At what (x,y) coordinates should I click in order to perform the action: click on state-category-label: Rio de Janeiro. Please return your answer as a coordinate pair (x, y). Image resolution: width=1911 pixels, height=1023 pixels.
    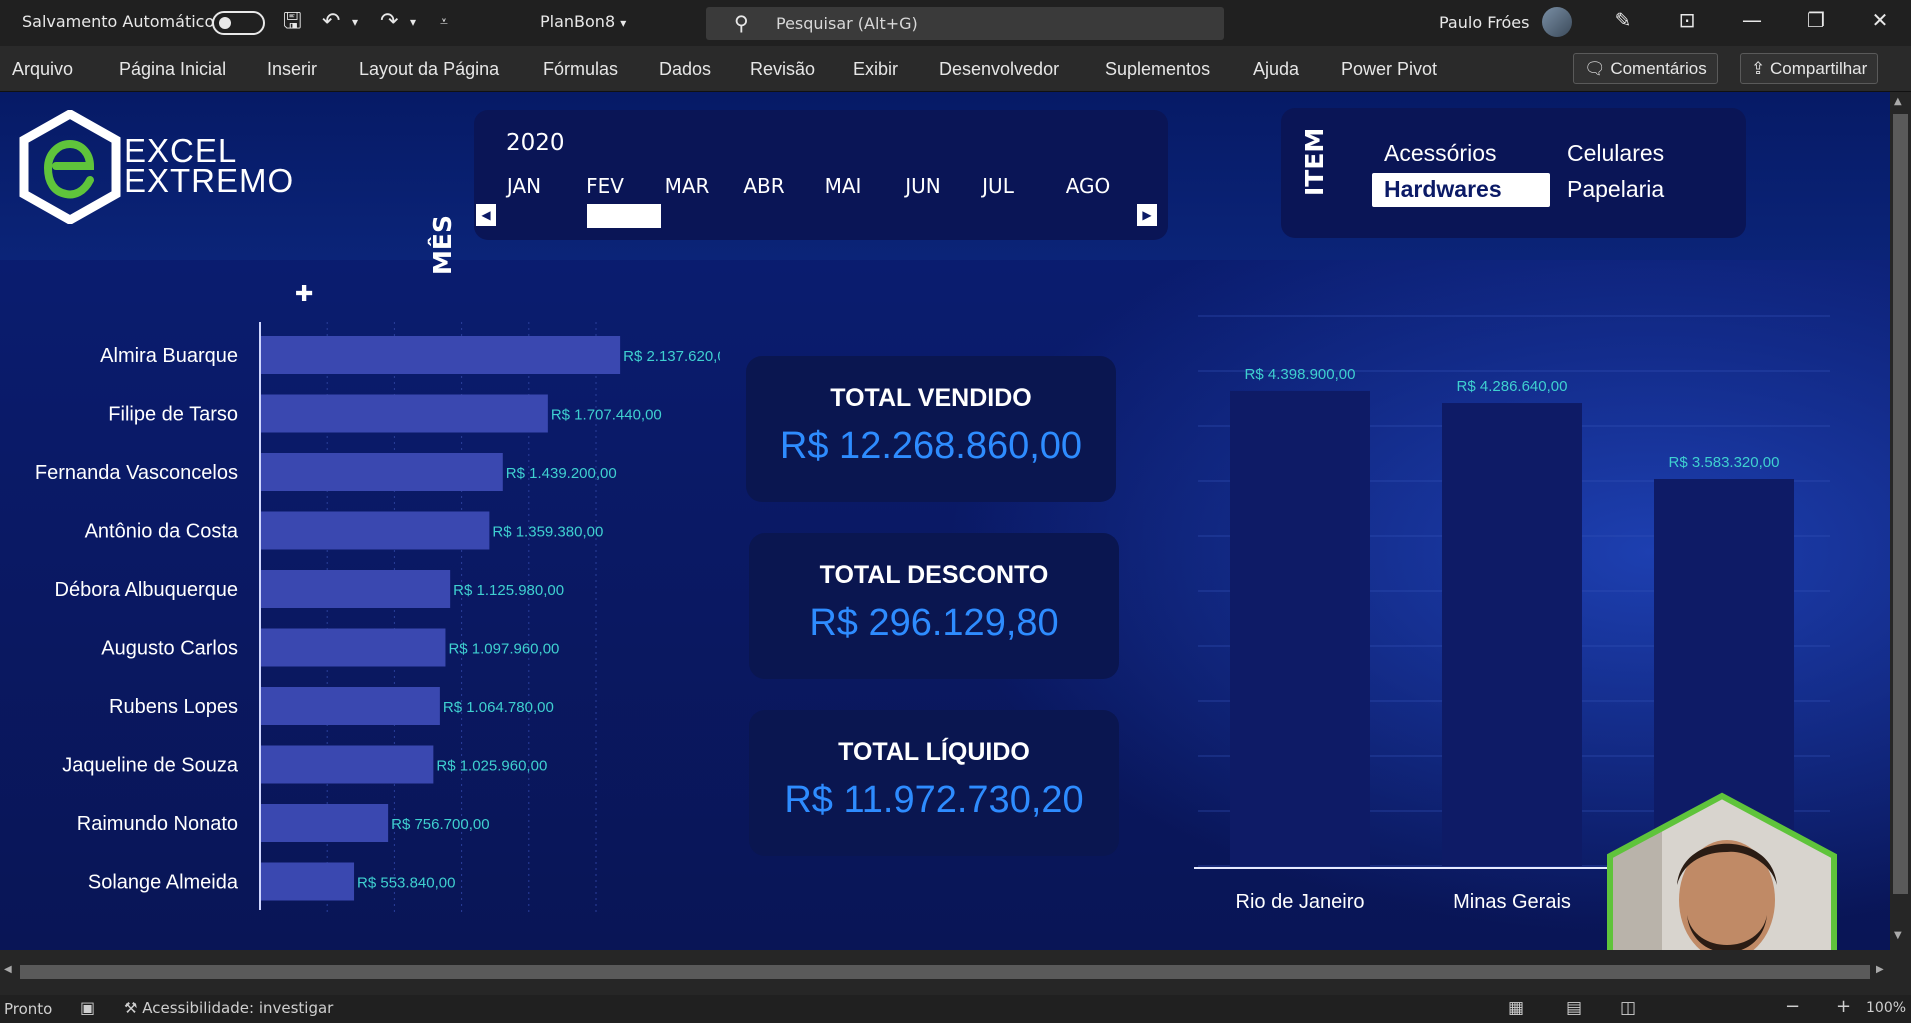
    Looking at the image, I should click on (1300, 902).